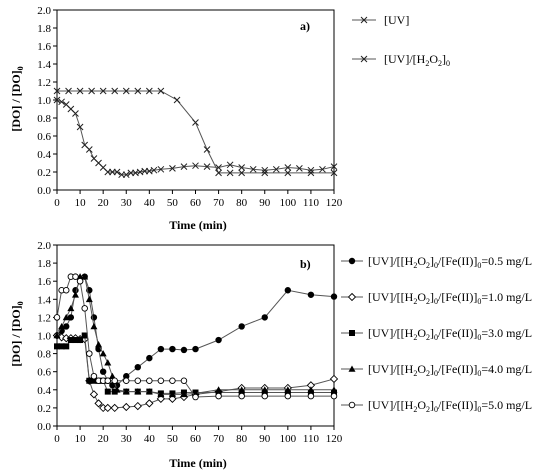 This screenshot has height=472, width=550. What do you see at coordinates (457, 333) in the screenshot?
I see `legend-label-b-2-part-6: /[Fe(II)]` at bounding box center [457, 333].